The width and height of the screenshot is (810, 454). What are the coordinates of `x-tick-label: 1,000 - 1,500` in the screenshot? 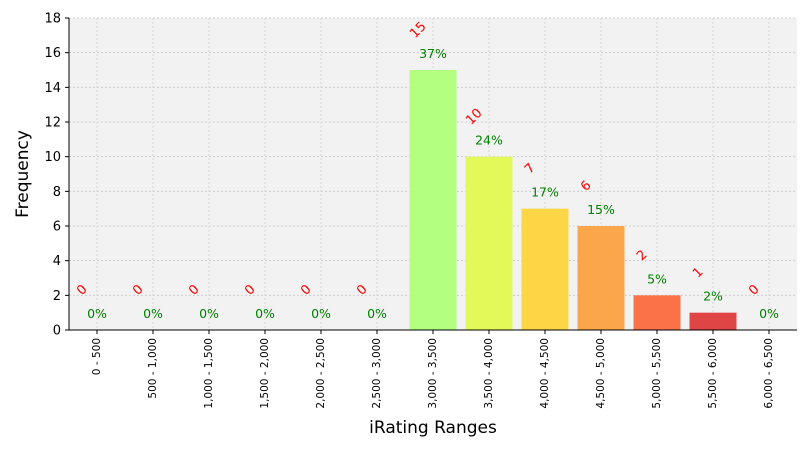 It's located at (209, 373).